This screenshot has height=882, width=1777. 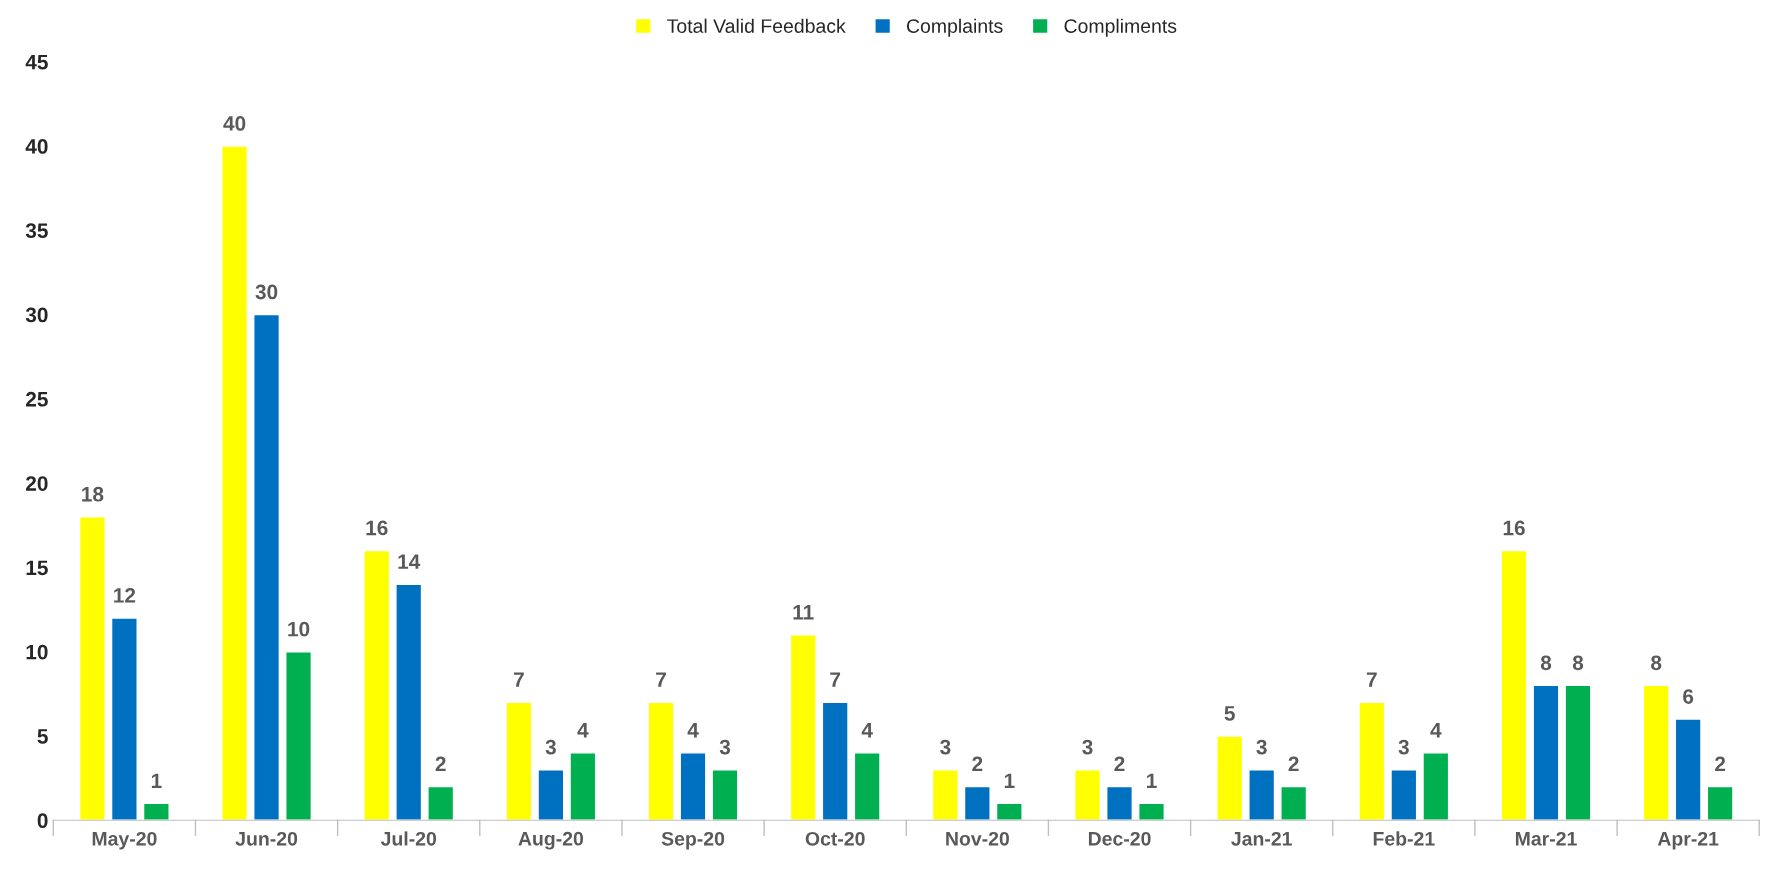 What do you see at coordinates (36, 146) in the screenshot?
I see `y-tick-label: 40` at bounding box center [36, 146].